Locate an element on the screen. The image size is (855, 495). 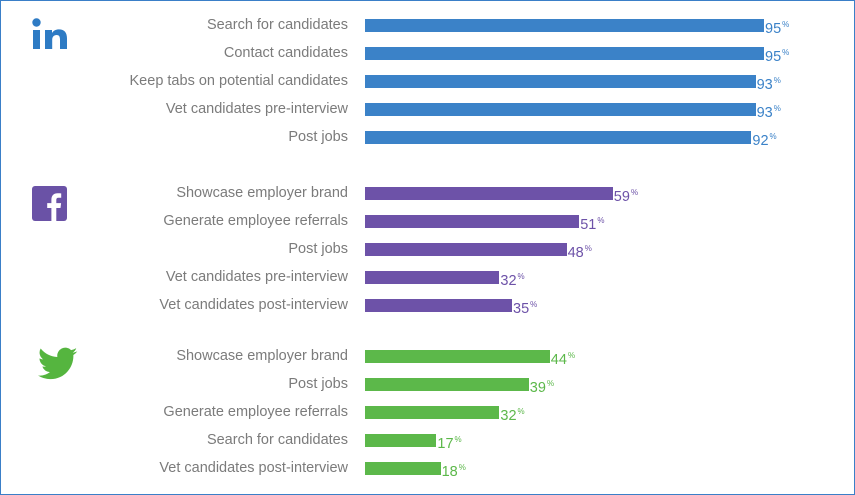
linkedin-category-label: Post jobs is located at coordinates (318, 137).